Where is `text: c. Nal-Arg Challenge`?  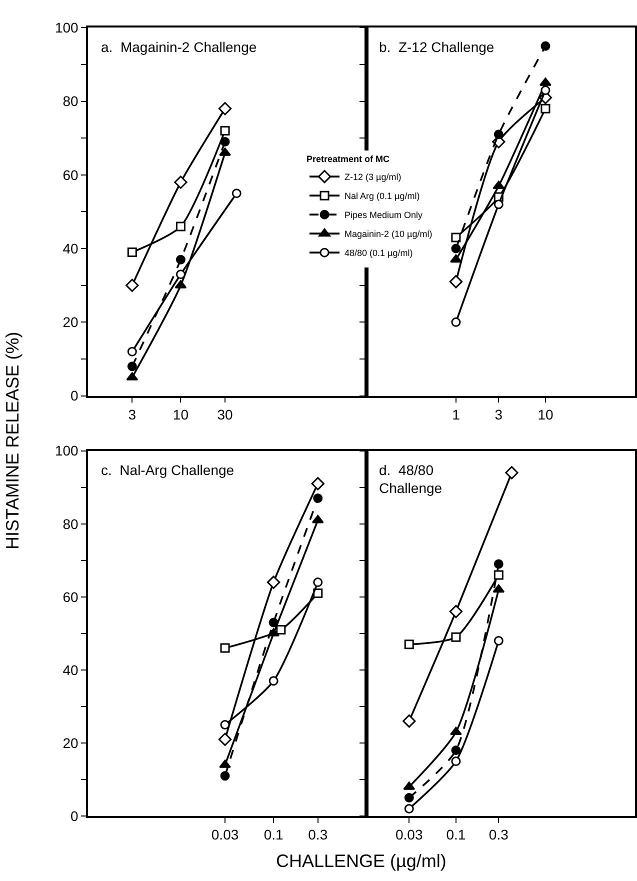
text: c. Nal-Arg Challenge is located at coordinates (167, 470).